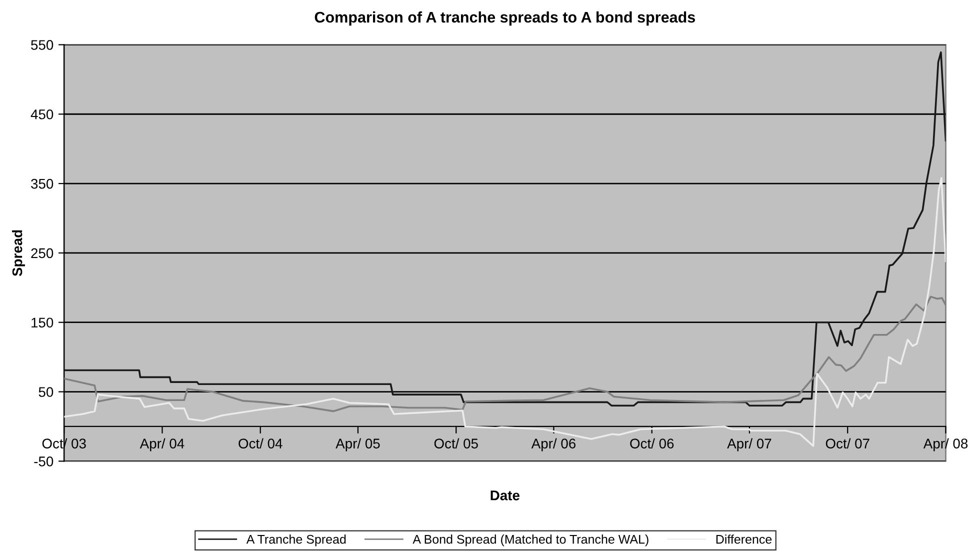 This screenshot has width=971, height=559. What do you see at coordinates (553, 445) in the screenshot?
I see `x-tick-label: Apr/ 06` at bounding box center [553, 445].